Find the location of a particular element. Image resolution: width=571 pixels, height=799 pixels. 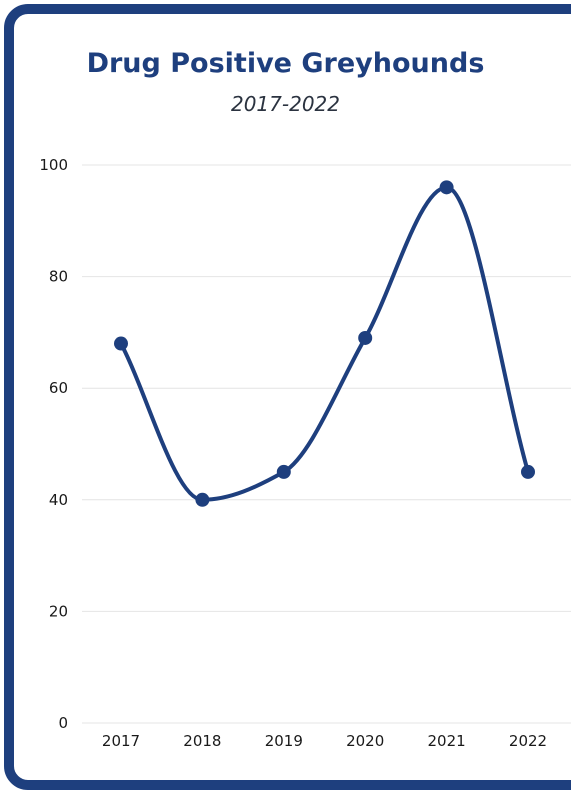

chart-title: Drug Positive Greyhounds is located at coordinates (285, 63).